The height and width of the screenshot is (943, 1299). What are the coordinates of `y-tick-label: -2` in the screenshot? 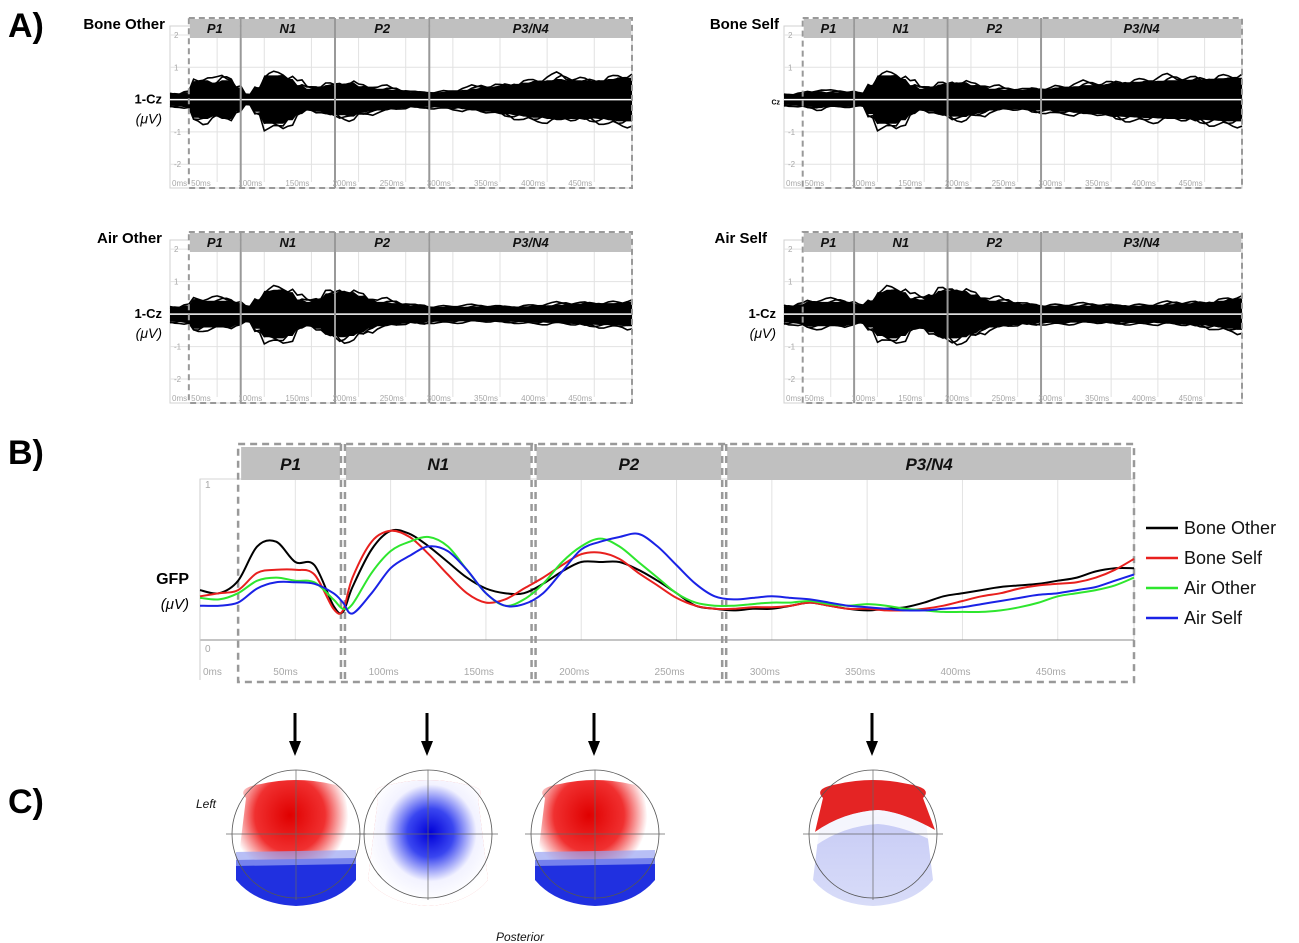 It's located at (178, 379).